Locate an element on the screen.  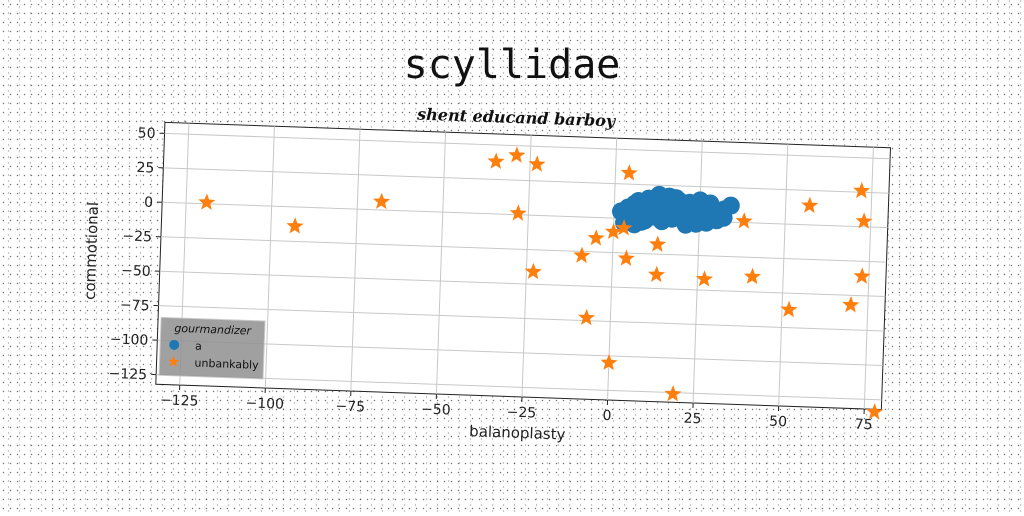
y-tick-label: 0 is located at coordinates (148, 203).